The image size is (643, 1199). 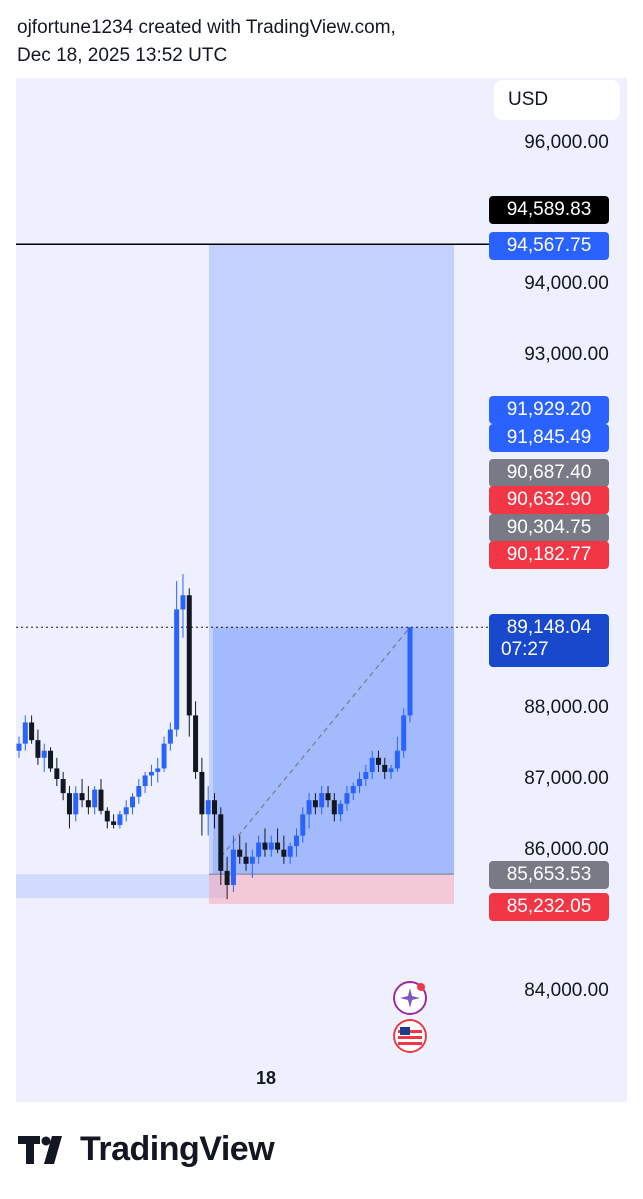 I want to click on price-axis-tick: 84,000.00, so click(x=566, y=990).